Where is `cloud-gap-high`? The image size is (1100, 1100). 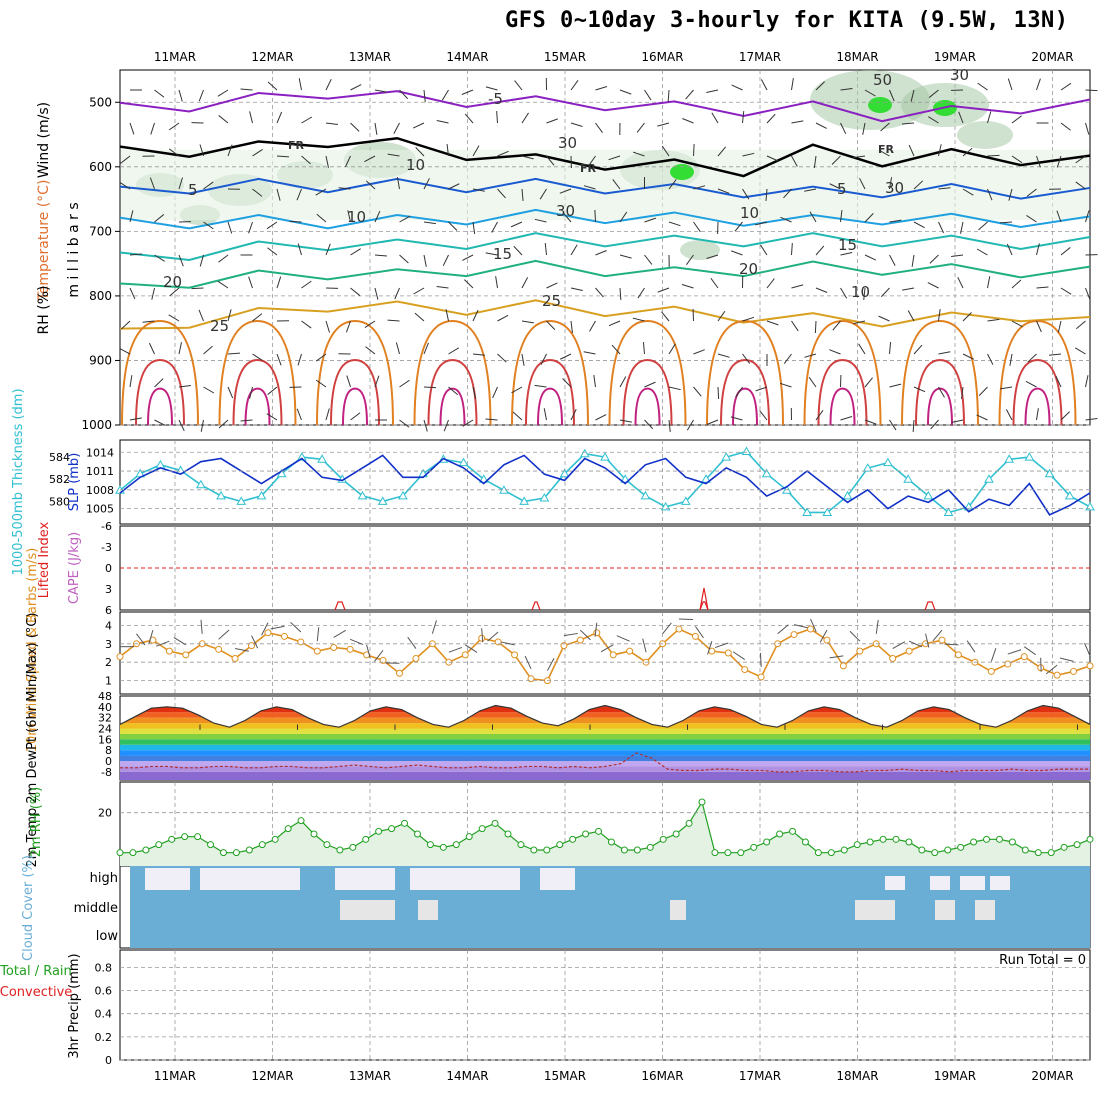
cloud-gap-high is located at coordinates (972, 883).